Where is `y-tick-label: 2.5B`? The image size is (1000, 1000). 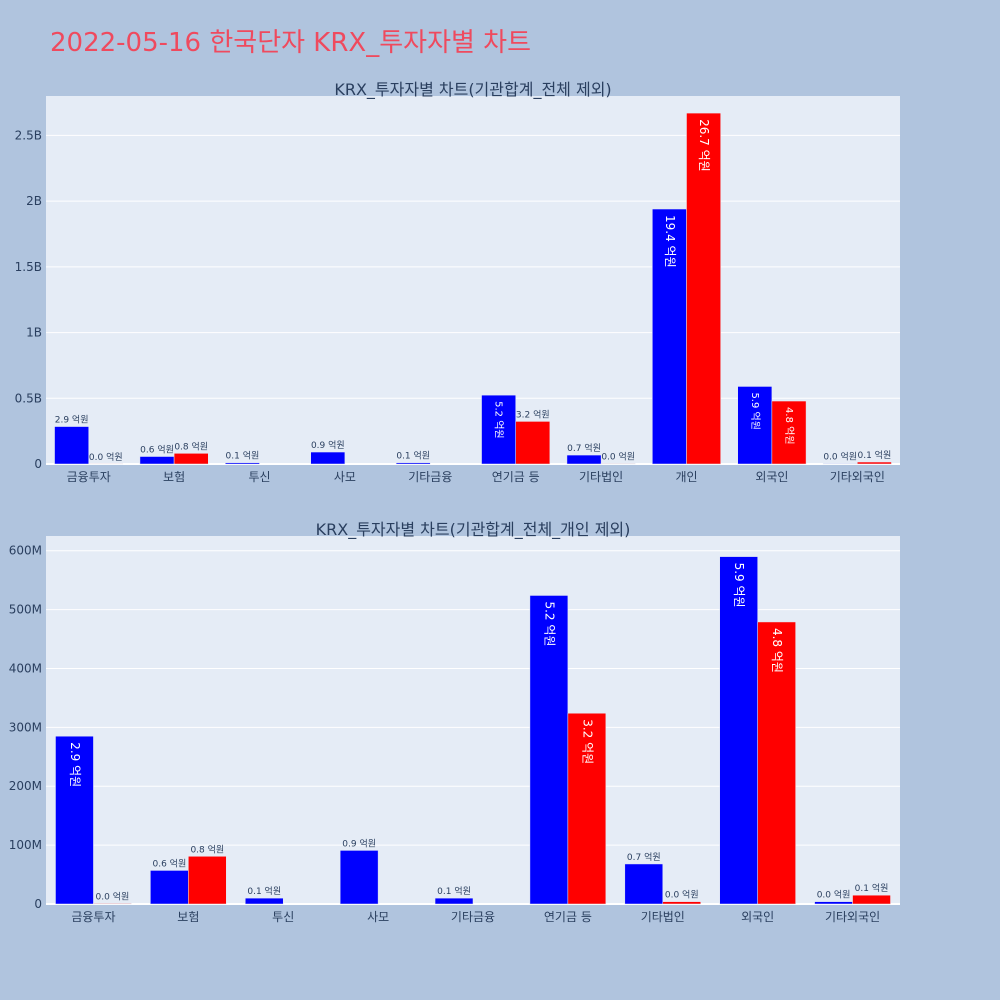 y-tick-label: 2.5B is located at coordinates (28, 135).